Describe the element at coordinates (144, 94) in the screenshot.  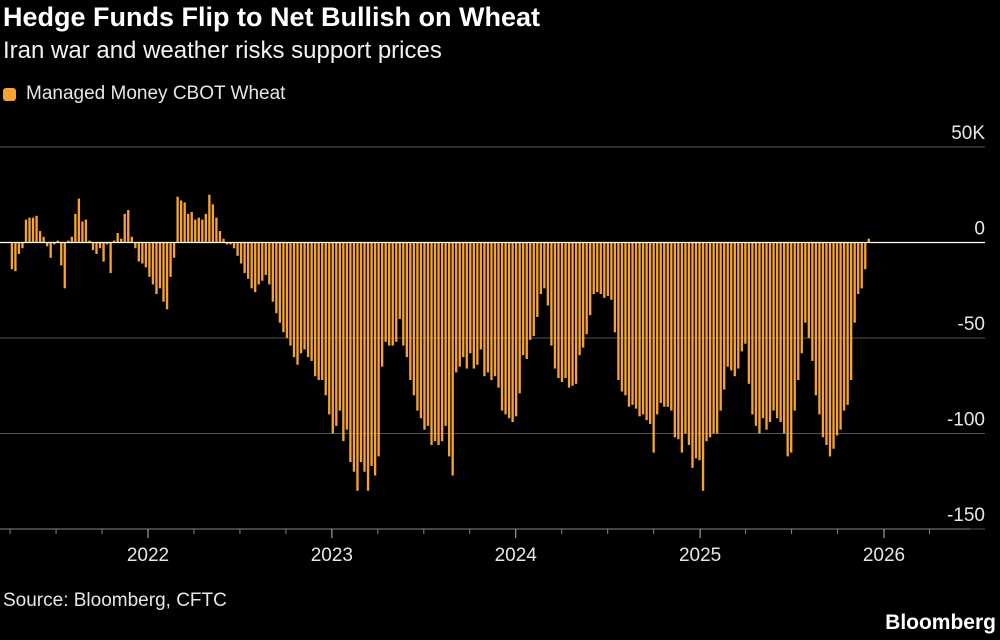
I see `legend: Managed Money CBOT Wheat` at that location.